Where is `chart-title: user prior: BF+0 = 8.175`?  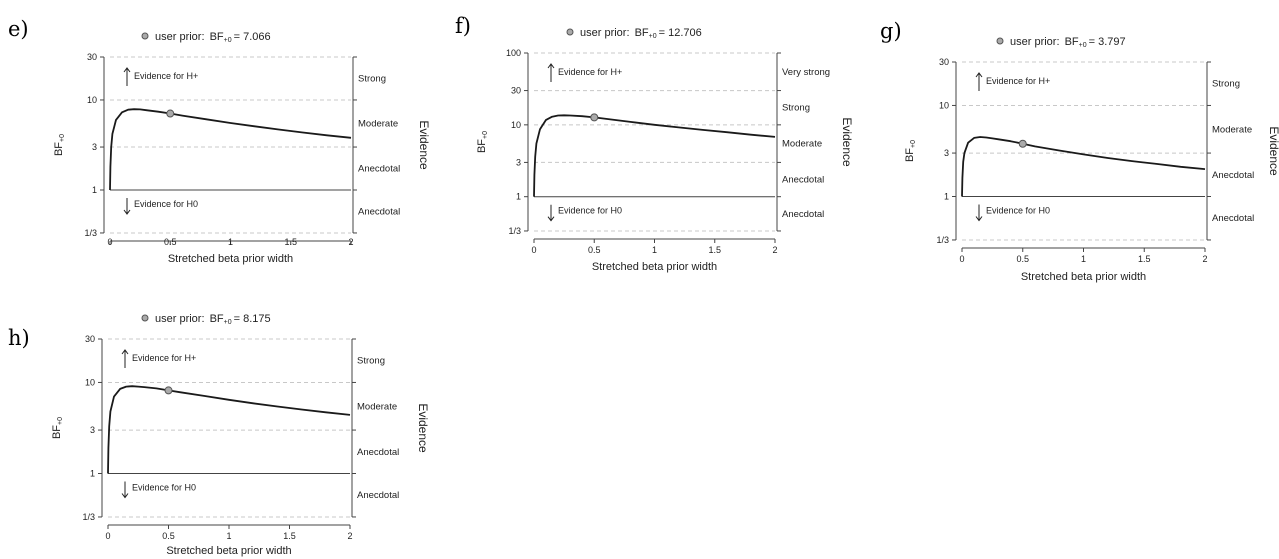
chart-title: user prior: BF+0 = 8.175 is located at coordinates (213, 319).